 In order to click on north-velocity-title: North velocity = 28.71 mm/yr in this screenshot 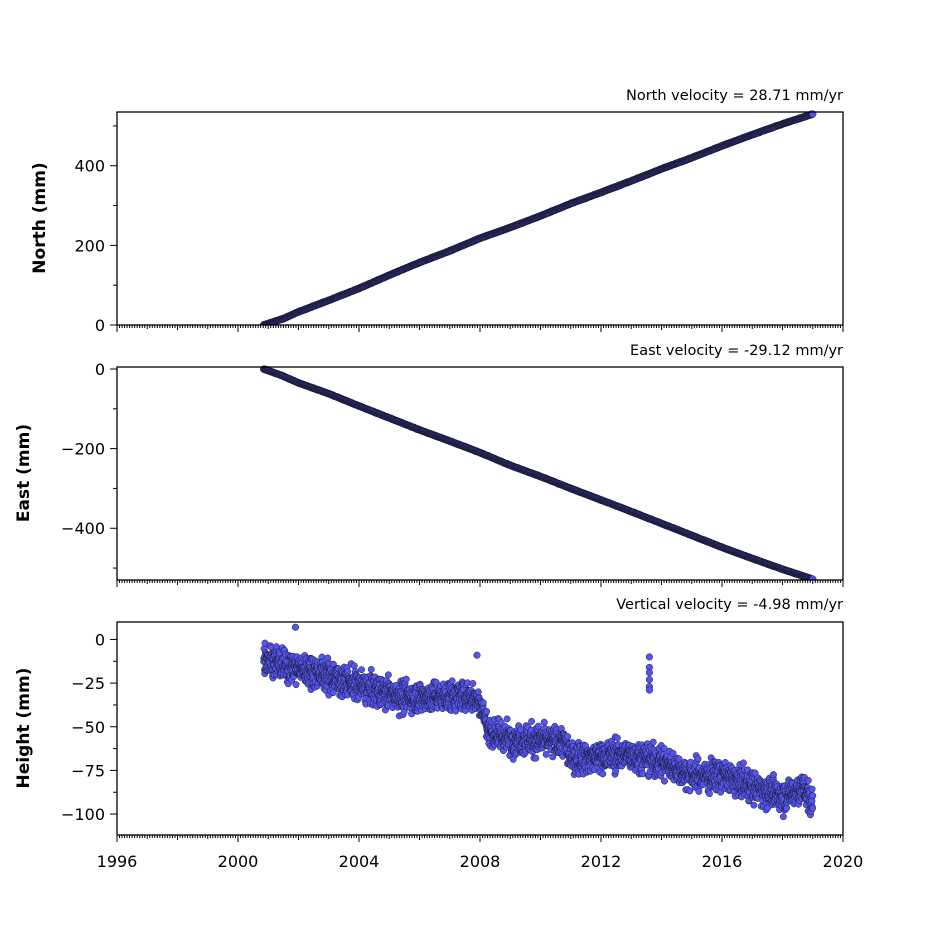, I will do `click(734, 96)`.